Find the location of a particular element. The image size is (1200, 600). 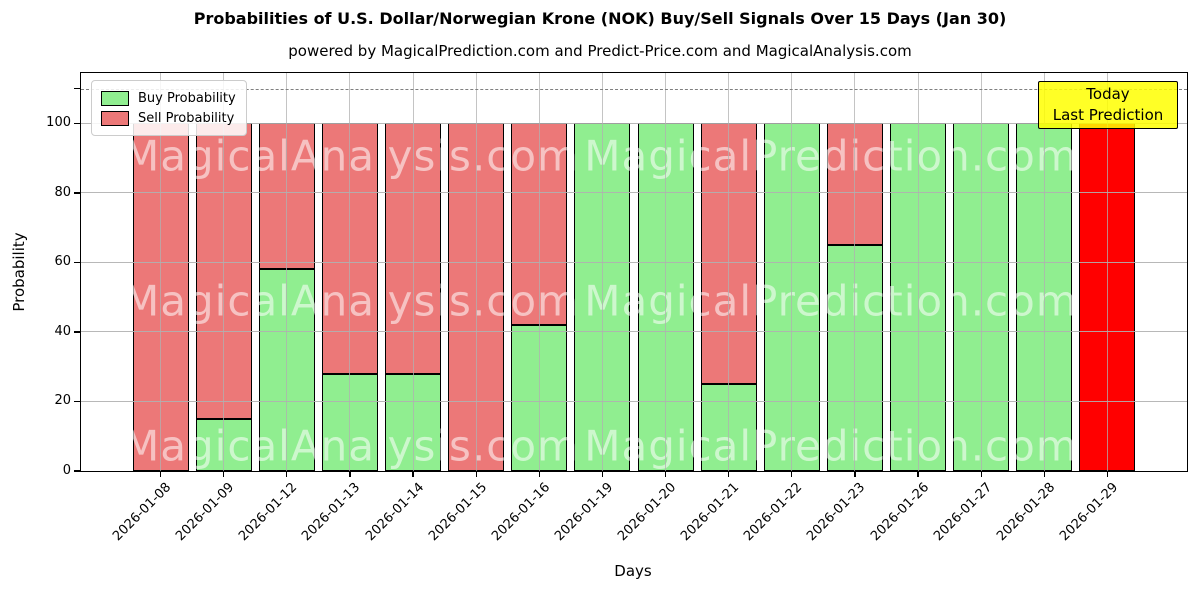

y-tick-label: 40 is located at coordinates (62, 331).